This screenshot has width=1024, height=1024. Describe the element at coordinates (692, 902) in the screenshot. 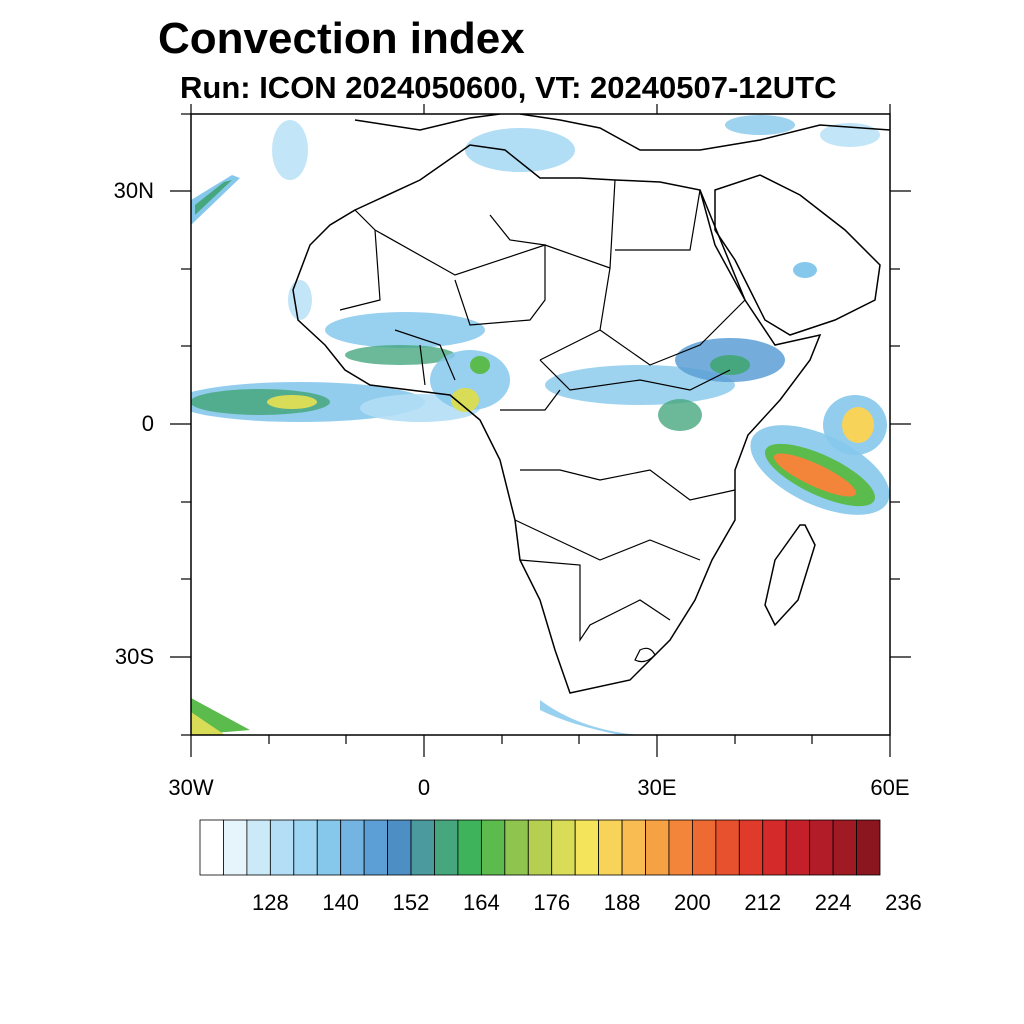

I see `colorbar-label: 200` at that location.